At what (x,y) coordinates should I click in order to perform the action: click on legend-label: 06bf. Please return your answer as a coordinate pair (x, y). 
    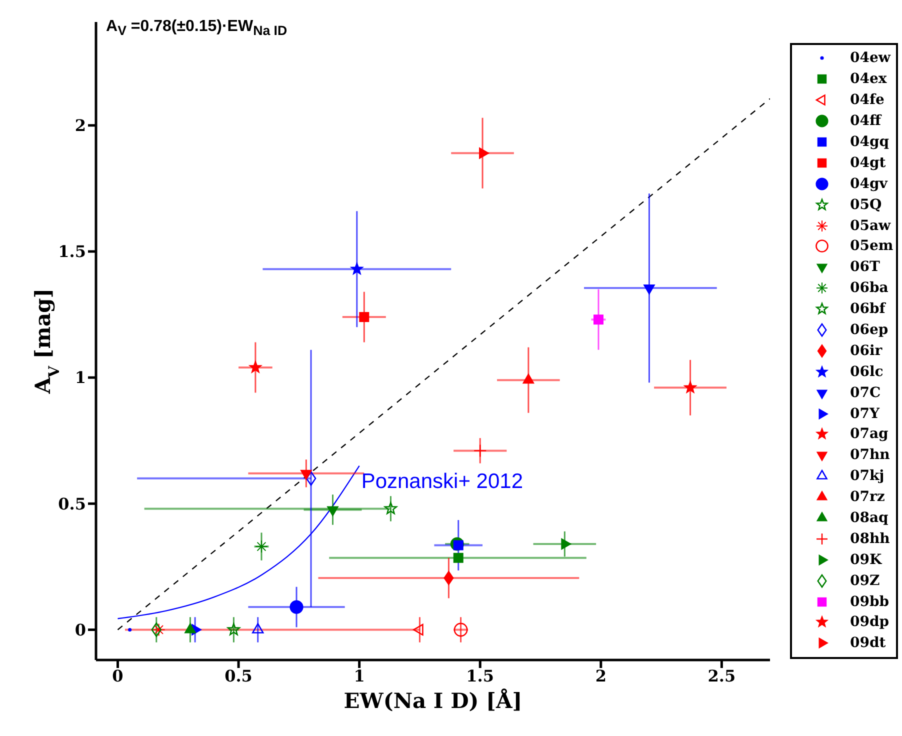
    Looking at the image, I should click on (868, 309).